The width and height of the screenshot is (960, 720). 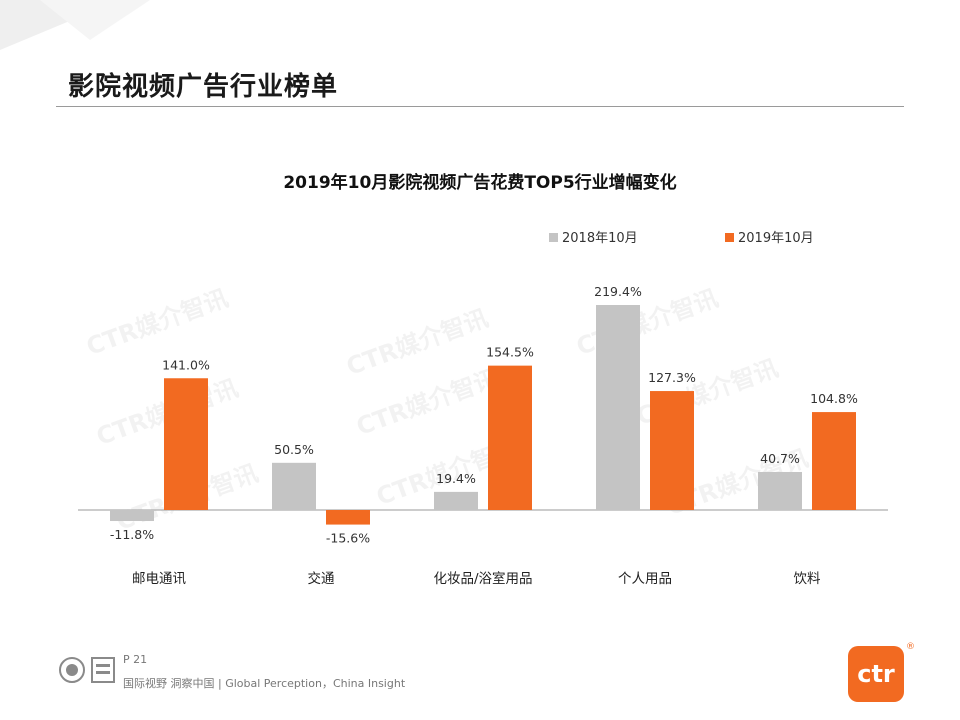 What do you see at coordinates (910, 647) in the screenshot?
I see `registered-mark: ®` at bounding box center [910, 647].